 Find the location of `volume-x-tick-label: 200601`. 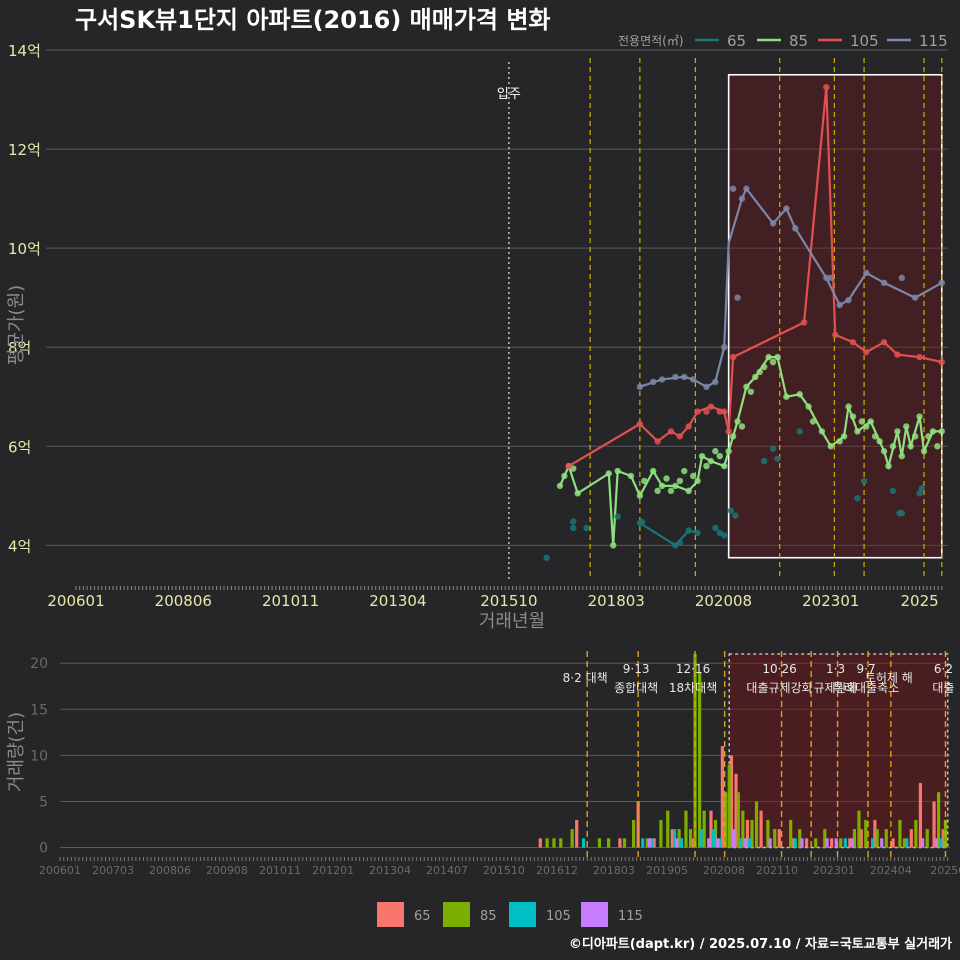

volume-x-tick-label: 200601 is located at coordinates (60, 870).